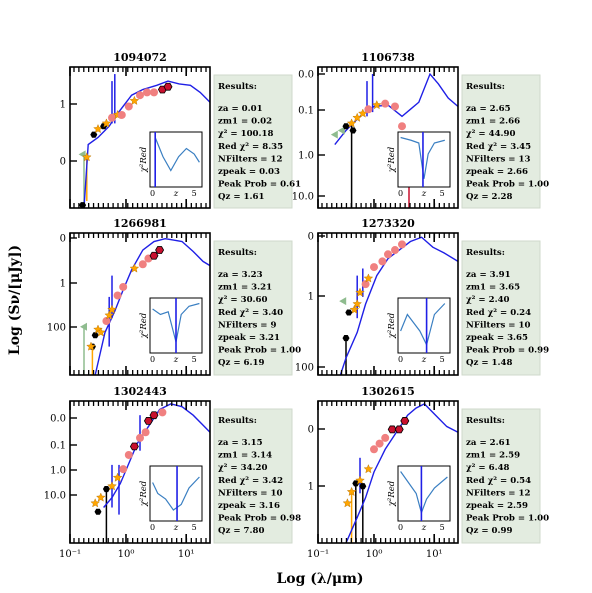  I want to click on results-line: Red χ² = 8.35, so click(250, 147).